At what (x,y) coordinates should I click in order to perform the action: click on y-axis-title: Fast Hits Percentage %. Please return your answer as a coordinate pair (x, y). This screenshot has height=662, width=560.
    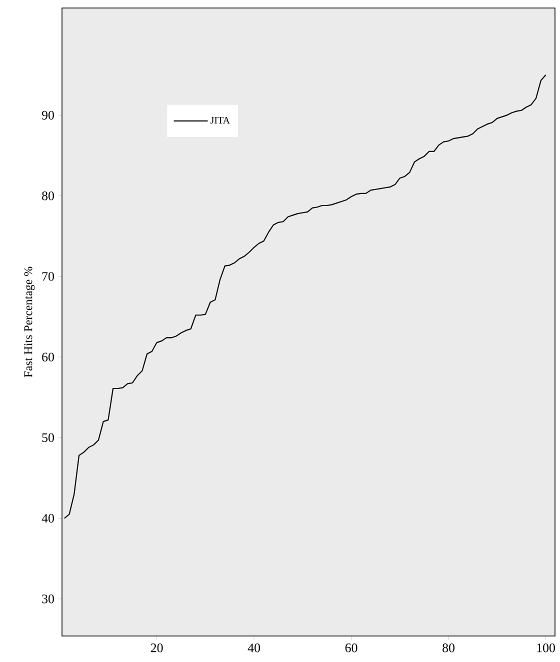
    Looking at the image, I should click on (29, 322).